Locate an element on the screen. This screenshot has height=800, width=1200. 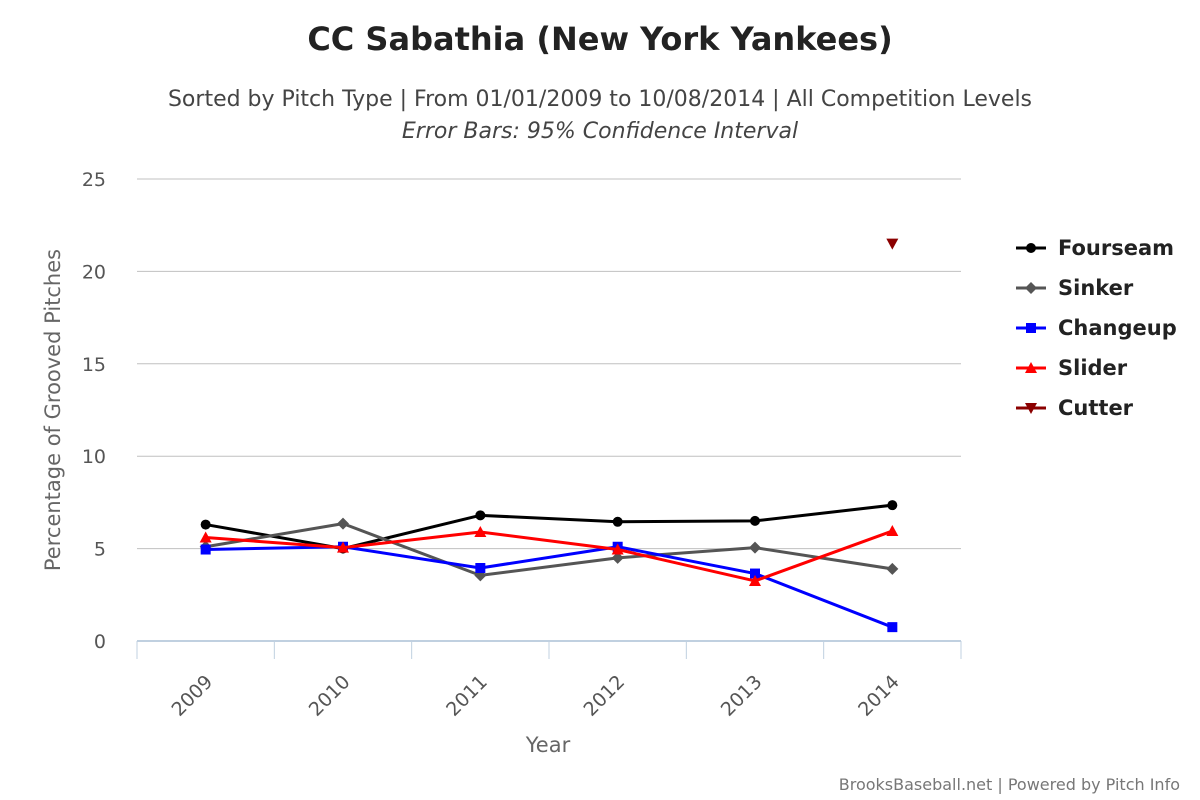
legend: Fourseam Sinker Changeup Slider Cutter is located at coordinates (1096, 328).